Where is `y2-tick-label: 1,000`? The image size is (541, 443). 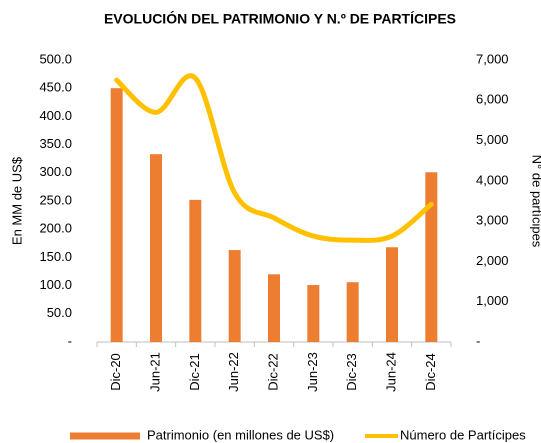 y2-tick-label: 1,000 is located at coordinates (492, 300).